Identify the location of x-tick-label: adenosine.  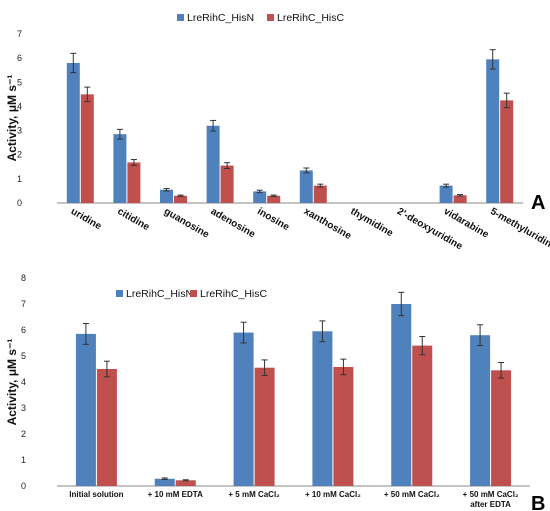
(233, 223).